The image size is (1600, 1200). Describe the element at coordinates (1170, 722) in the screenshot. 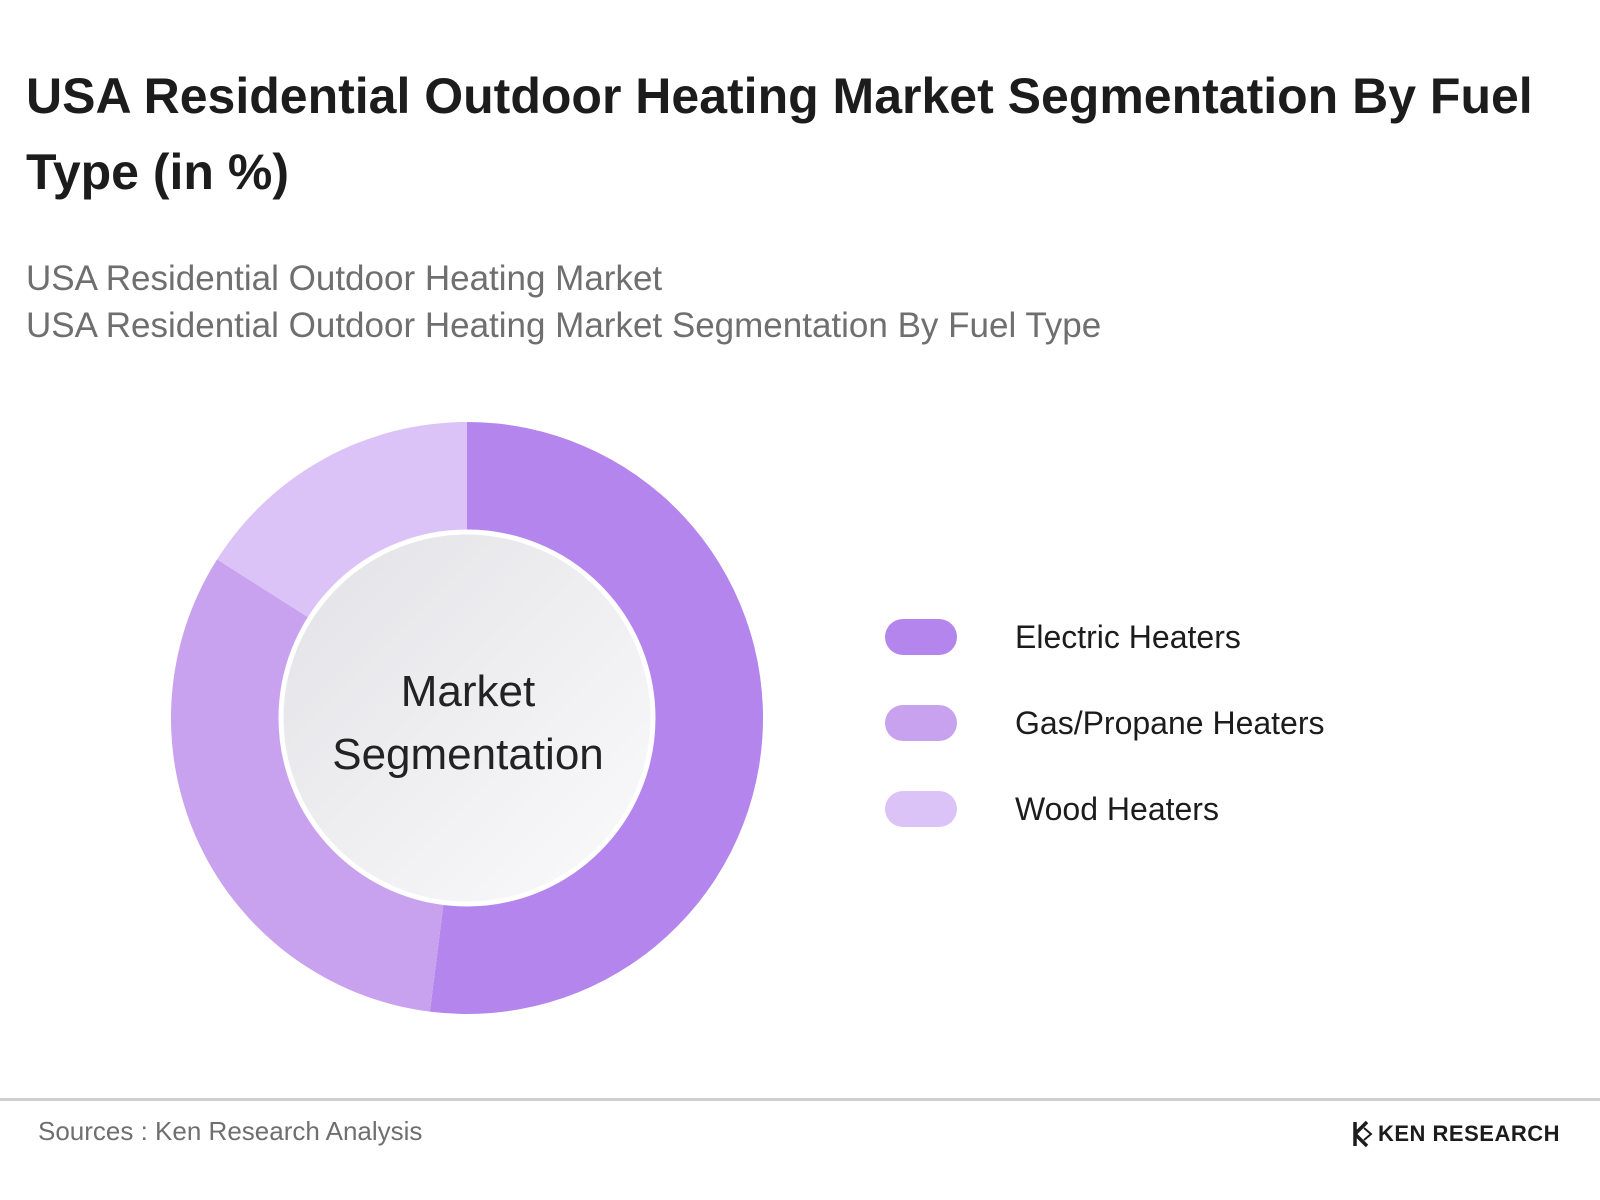

I see `legend-label-gas-propane: Gas/Propane Heaters` at that location.